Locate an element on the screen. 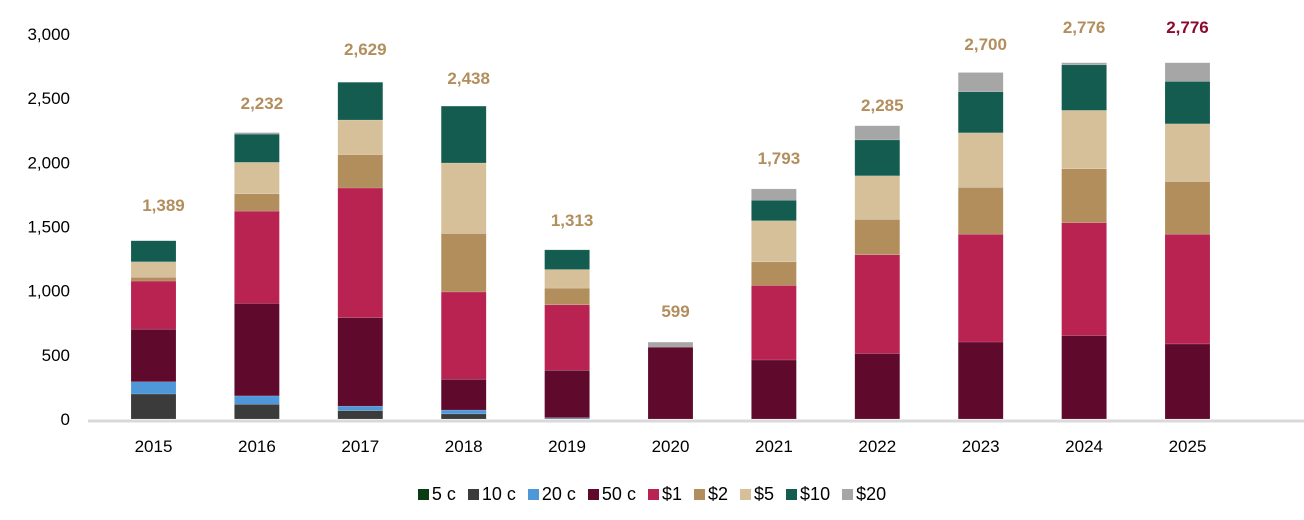 This screenshot has height=520, width=1304. x-tick-label: 2015 is located at coordinates (154, 446).